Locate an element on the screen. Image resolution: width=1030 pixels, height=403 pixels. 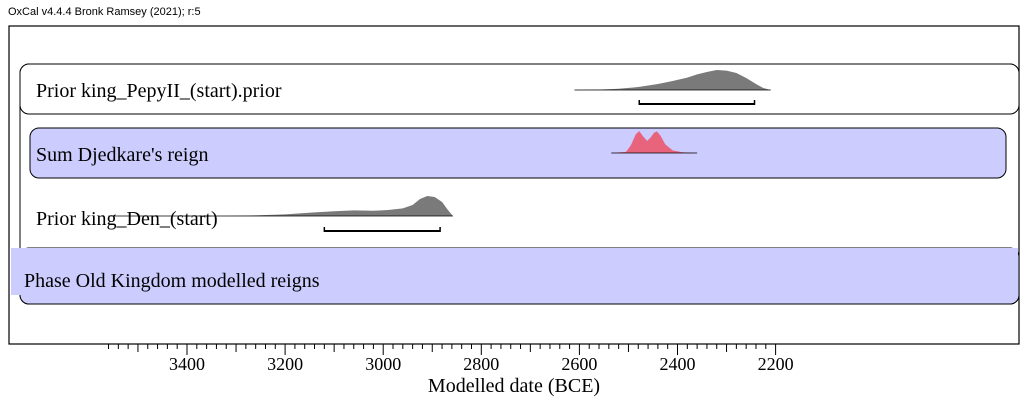
row-label-2: Prior king_Den_(start) is located at coordinates (127, 219).